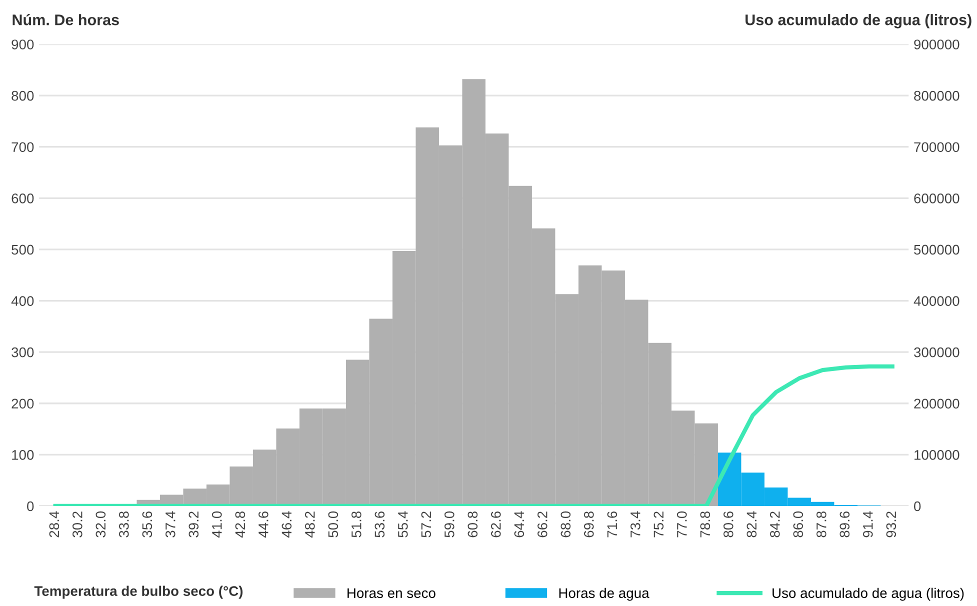 Image resolution: width=977 pixels, height=606 pixels. What do you see at coordinates (705, 524) in the screenshot?
I see `x-tick-label: 78.8` at bounding box center [705, 524].